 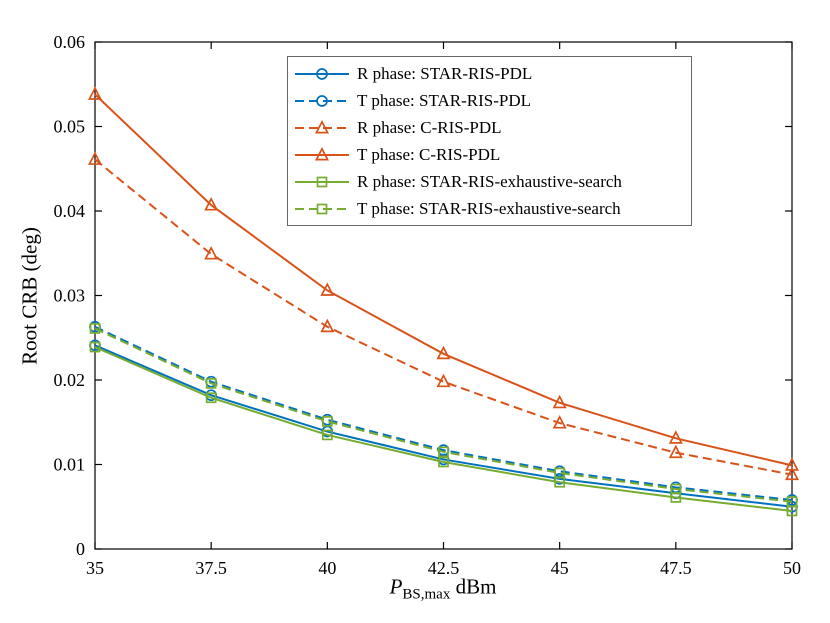 What do you see at coordinates (70, 296) in the screenshot?
I see `y-tick-label: 0.03` at bounding box center [70, 296].